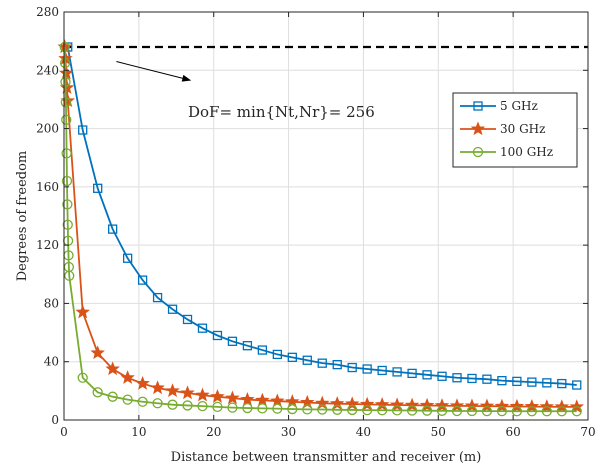  I want to click on legend-label-5-ghz: 5 GHz, so click(519, 106).